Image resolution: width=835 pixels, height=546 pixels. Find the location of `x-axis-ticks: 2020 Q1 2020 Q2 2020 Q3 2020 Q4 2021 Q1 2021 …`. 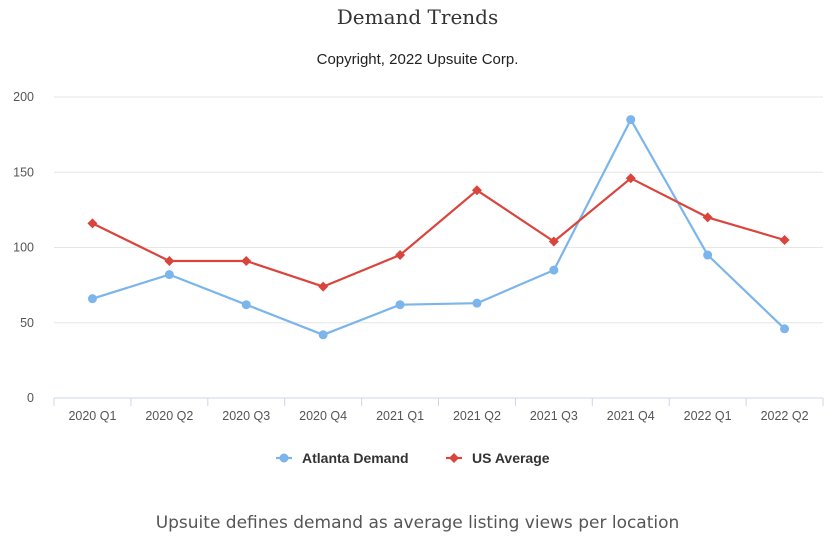

x-axis-ticks: 2020 Q1 2020 Q2 2020 Q3 2020 Q4 2021 Q1 2021 … is located at coordinates (438, 410).